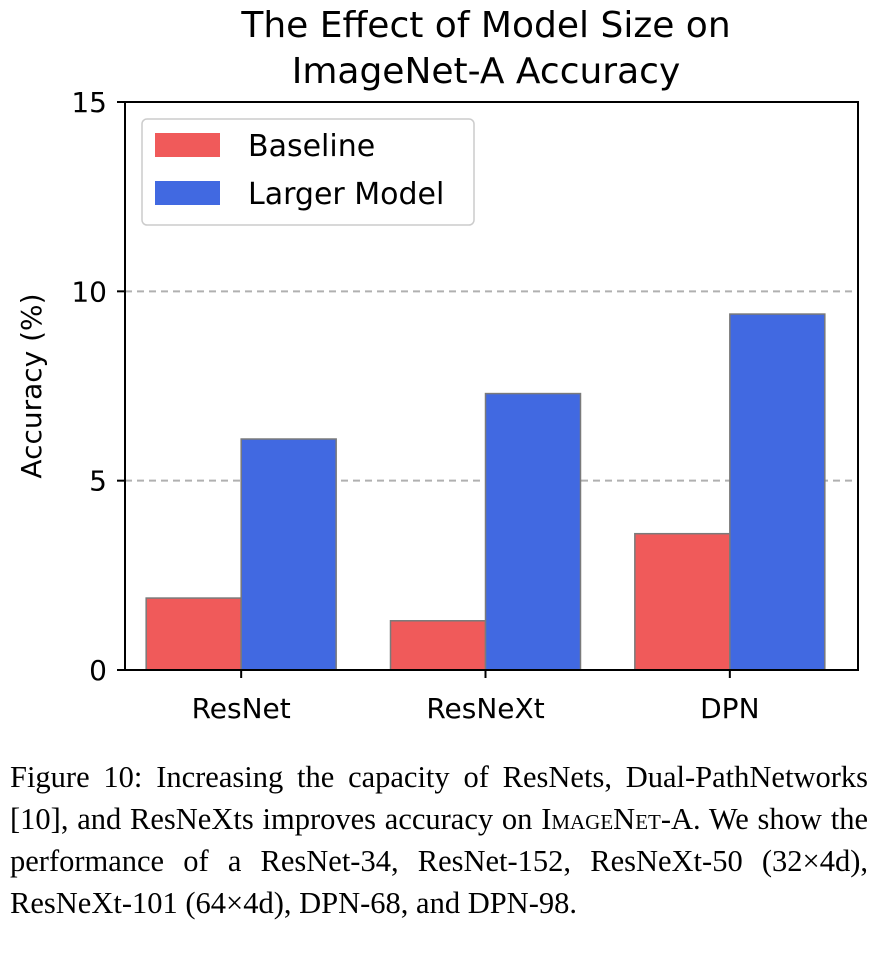  What do you see at coordinates (617, 819) in the screenshot?
I see `caption-dataset-name: ImageNet-A` at bounding box center [617, 819].